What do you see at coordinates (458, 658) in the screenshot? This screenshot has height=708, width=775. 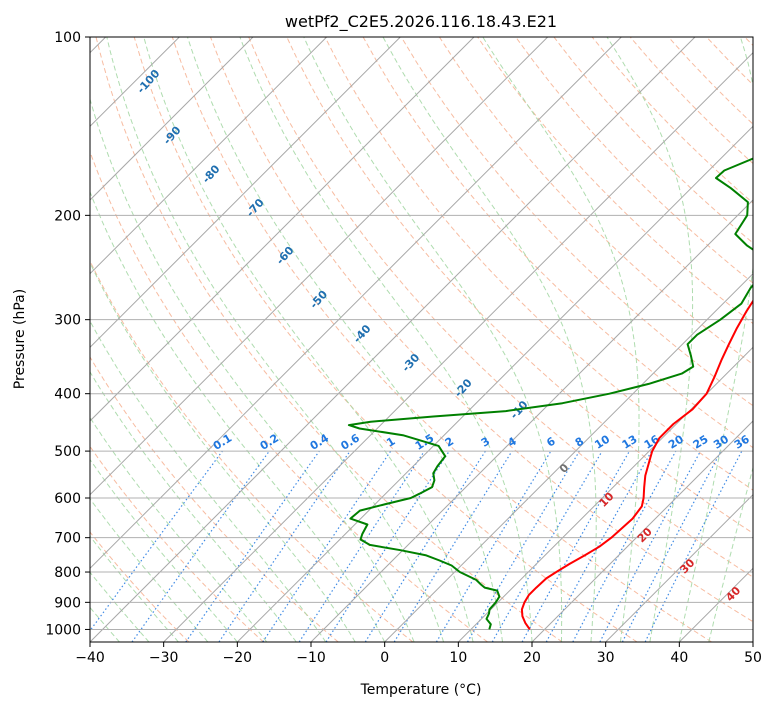 I see `x-tick-label: 10` at bounding box center [458, 658].